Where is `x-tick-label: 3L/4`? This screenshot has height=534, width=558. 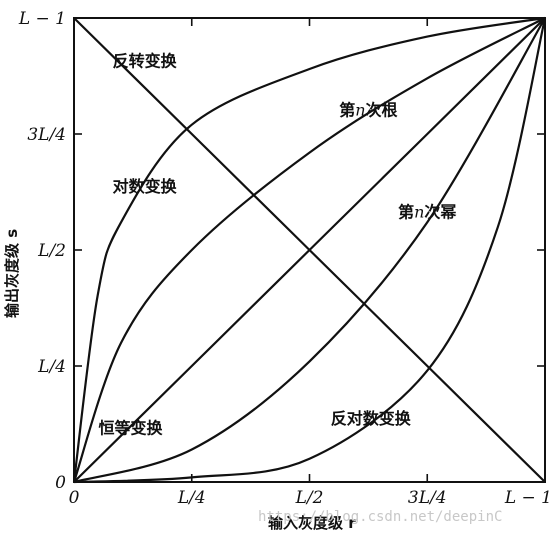
x-tick-label: 3L/4 is located at coordinates (427, 498).